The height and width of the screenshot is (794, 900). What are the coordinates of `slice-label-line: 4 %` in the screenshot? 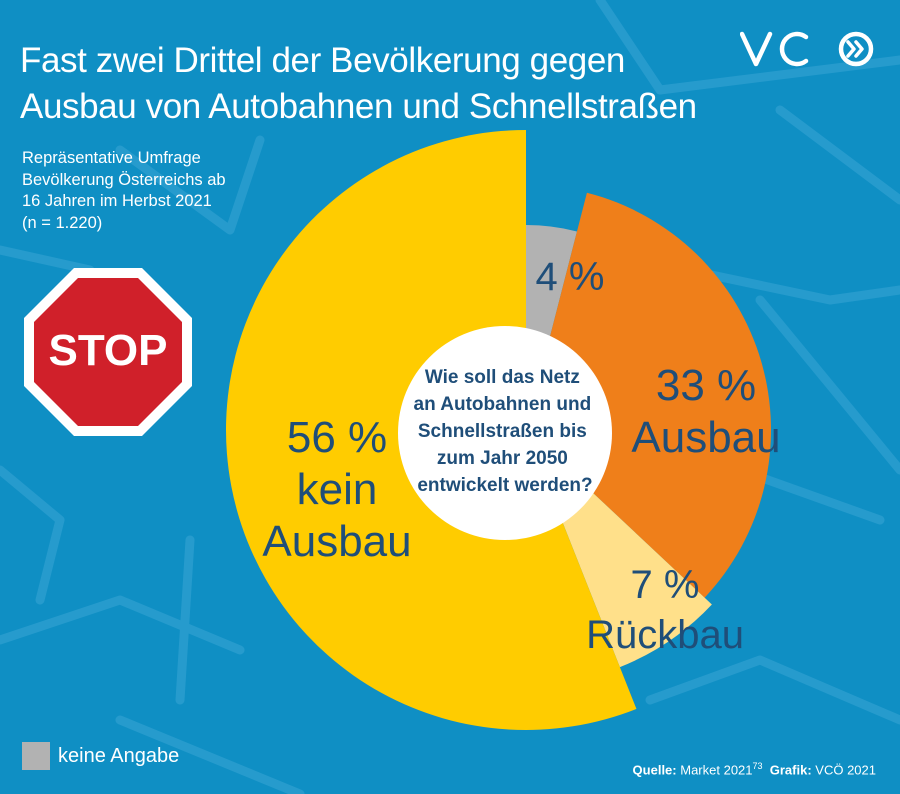 It's located at (570, 277).